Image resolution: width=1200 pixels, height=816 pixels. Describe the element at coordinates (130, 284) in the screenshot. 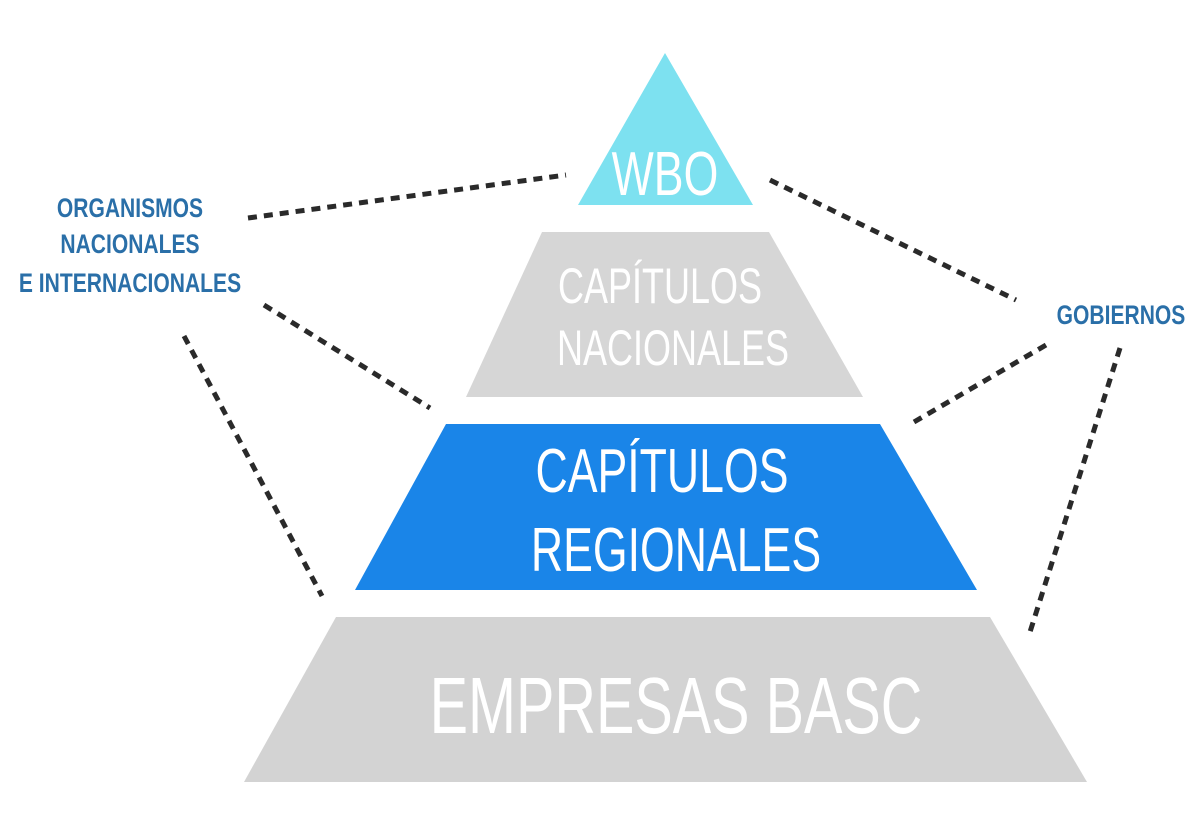

I see `left-label-line3: E INTERNACIONALES` at that location.